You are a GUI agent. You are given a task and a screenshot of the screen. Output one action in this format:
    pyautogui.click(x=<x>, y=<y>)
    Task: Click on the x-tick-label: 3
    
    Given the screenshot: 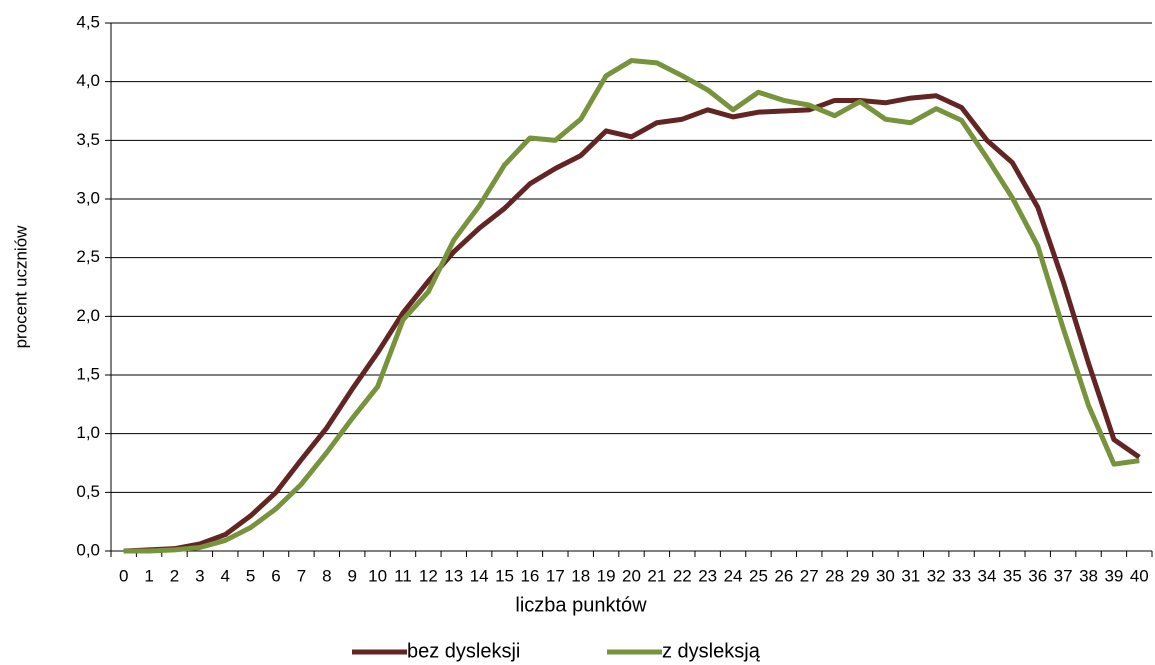 What is the action you would take?
    pyautogui.click(x=199, y=575)
    